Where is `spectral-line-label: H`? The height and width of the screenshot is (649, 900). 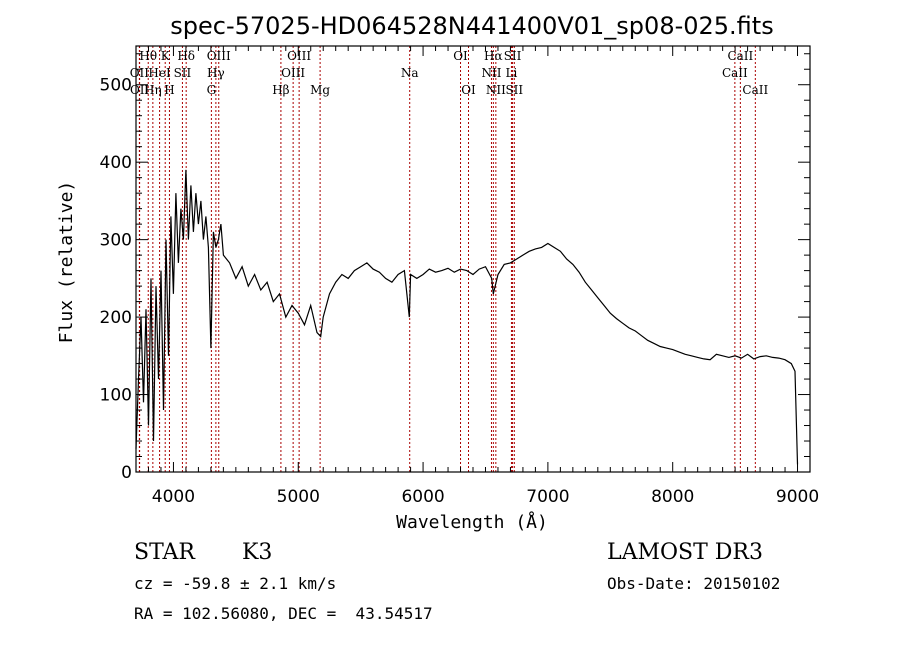
spectral-line-label: H is located at coordinates (169, 90).